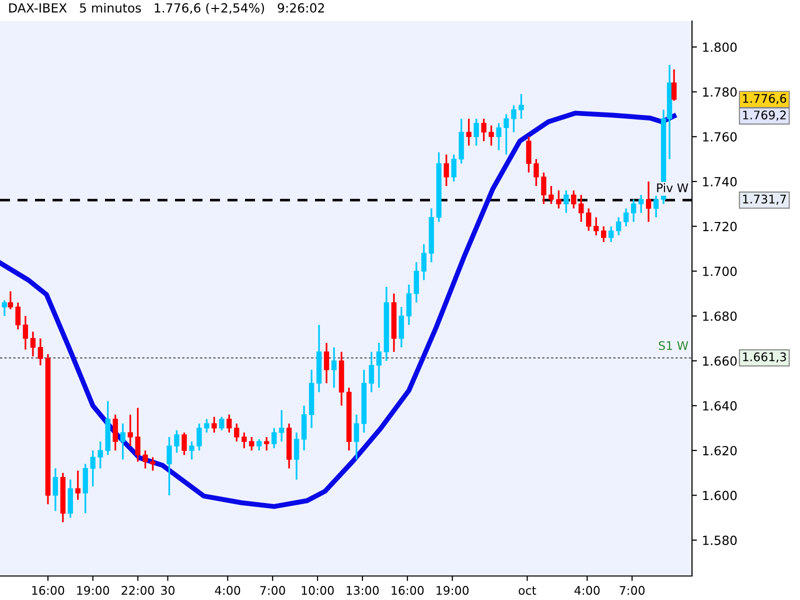 This screenshot has height=600, width=800. Describe the element at coordinates (167, 590) in the screenshot. I see `x-tick-label: 30` at that location.